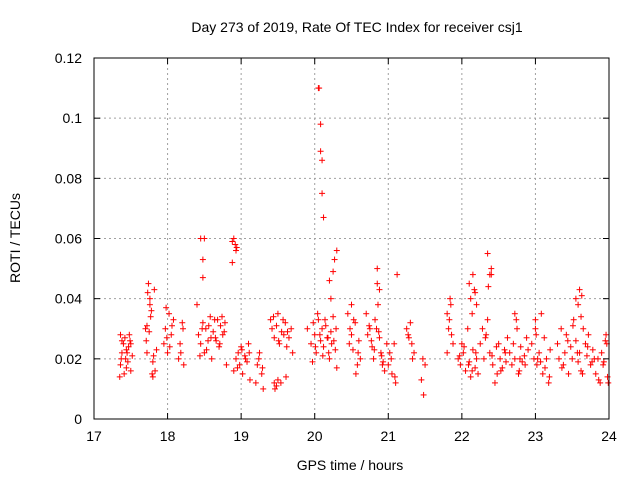 This screenshot has height=480, width=640. Describe the element at coordinates (241, 436) in the screenshot. I see `x-tick-label: 19` at that location.